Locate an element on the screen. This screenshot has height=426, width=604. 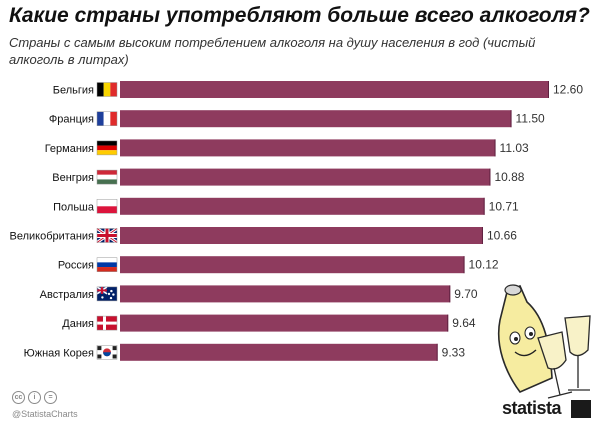
value-label: 11.50 is located at coordinates (530, 119).